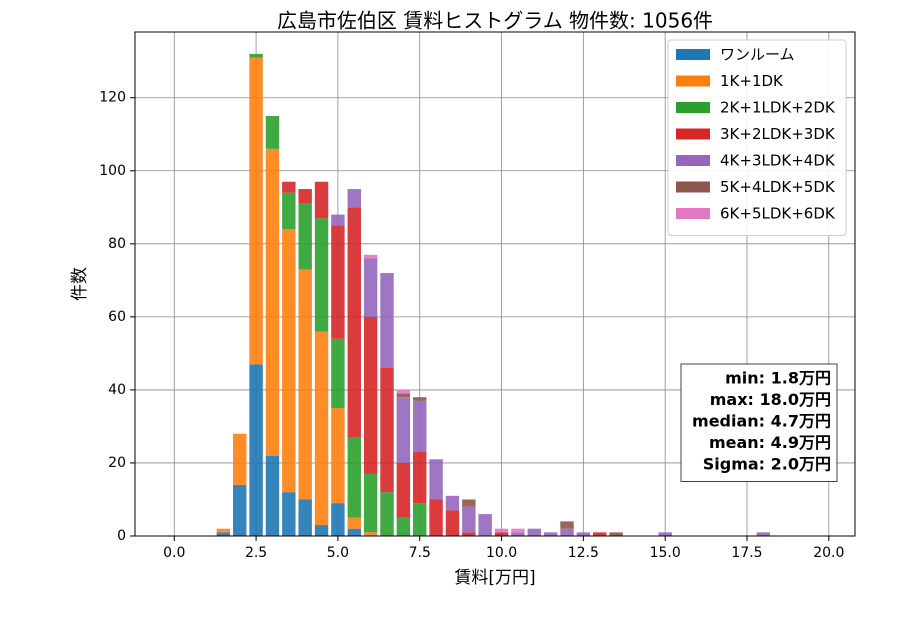 The width and height of the screenshot is (900, 634). Describe the element at coordinates (770, 442) in the screenshot. I see `stats-line: mean: 4.9万円` at that location.